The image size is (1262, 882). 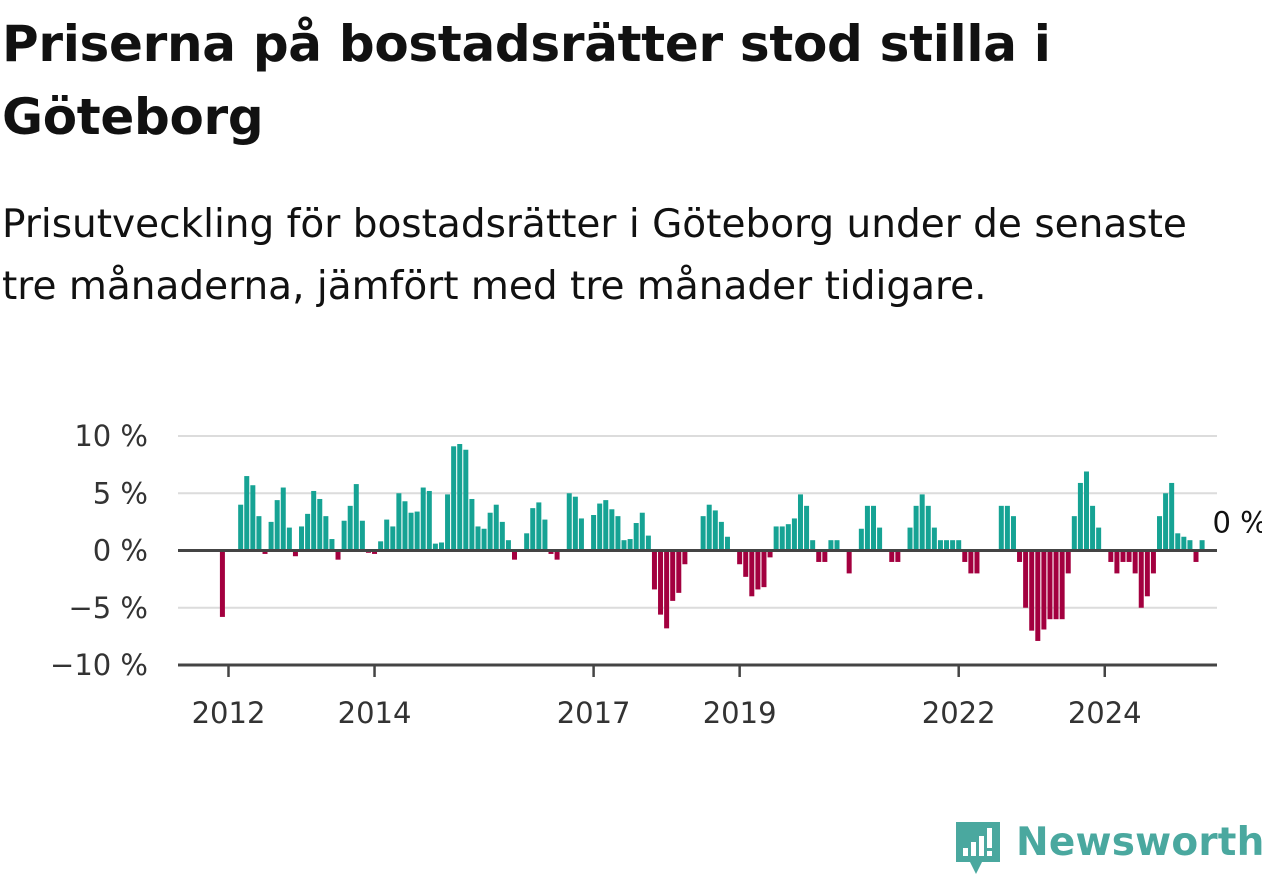 I want to click on x-tick-label: 2014, so click(x=375, y=713).